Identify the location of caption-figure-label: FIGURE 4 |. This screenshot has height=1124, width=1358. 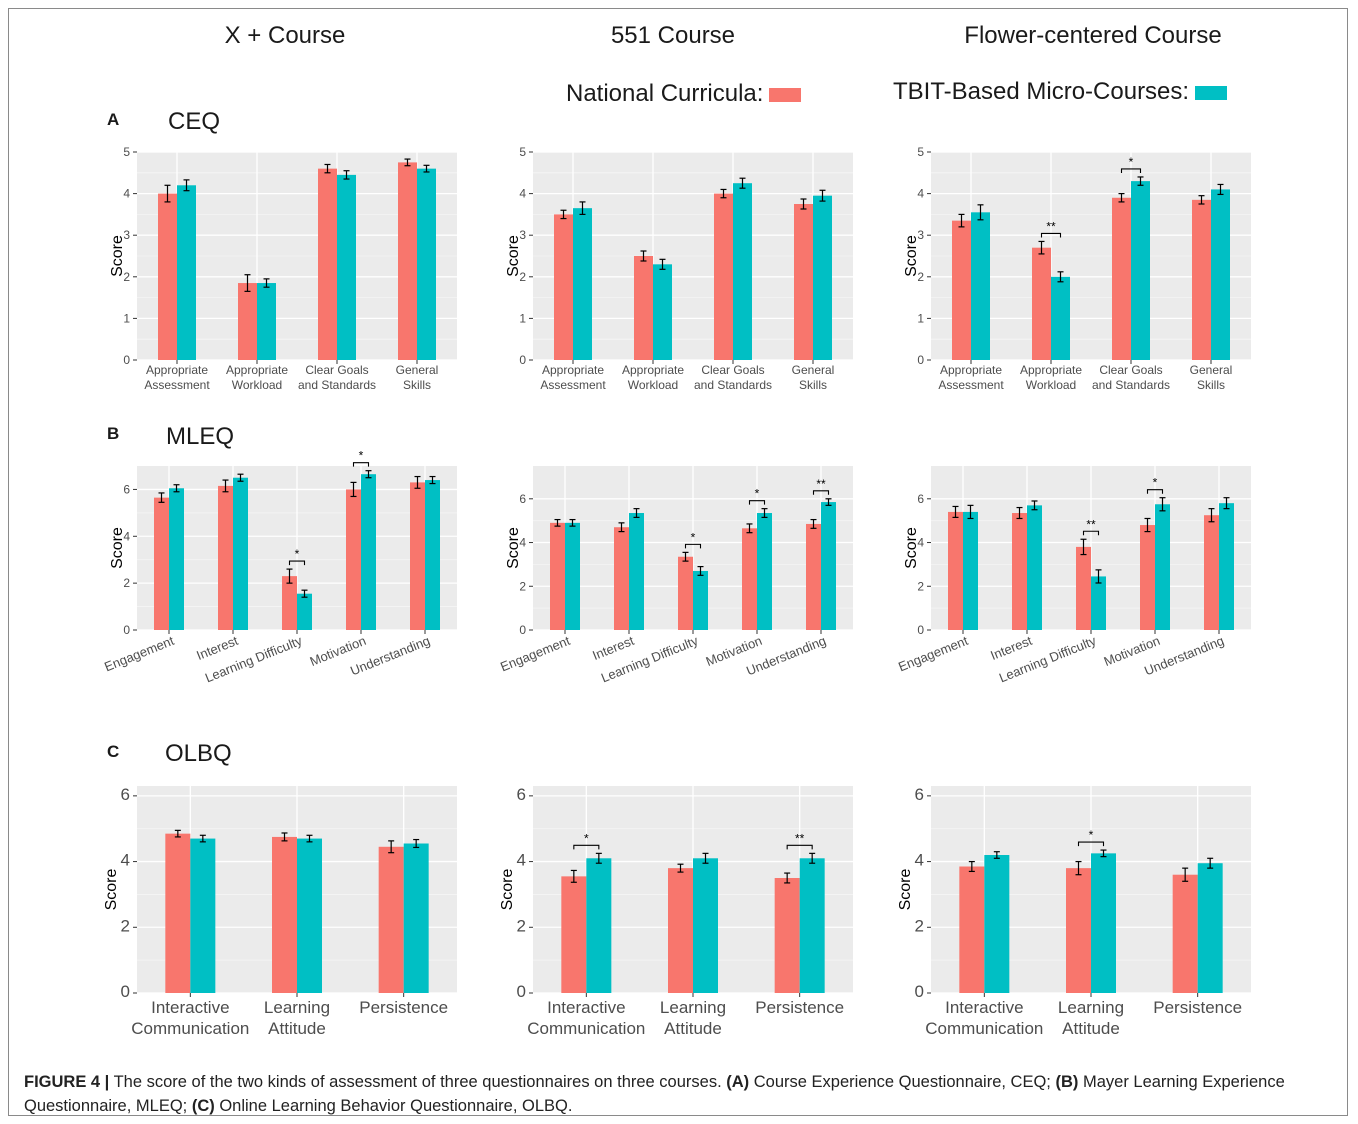
(67, 1082).